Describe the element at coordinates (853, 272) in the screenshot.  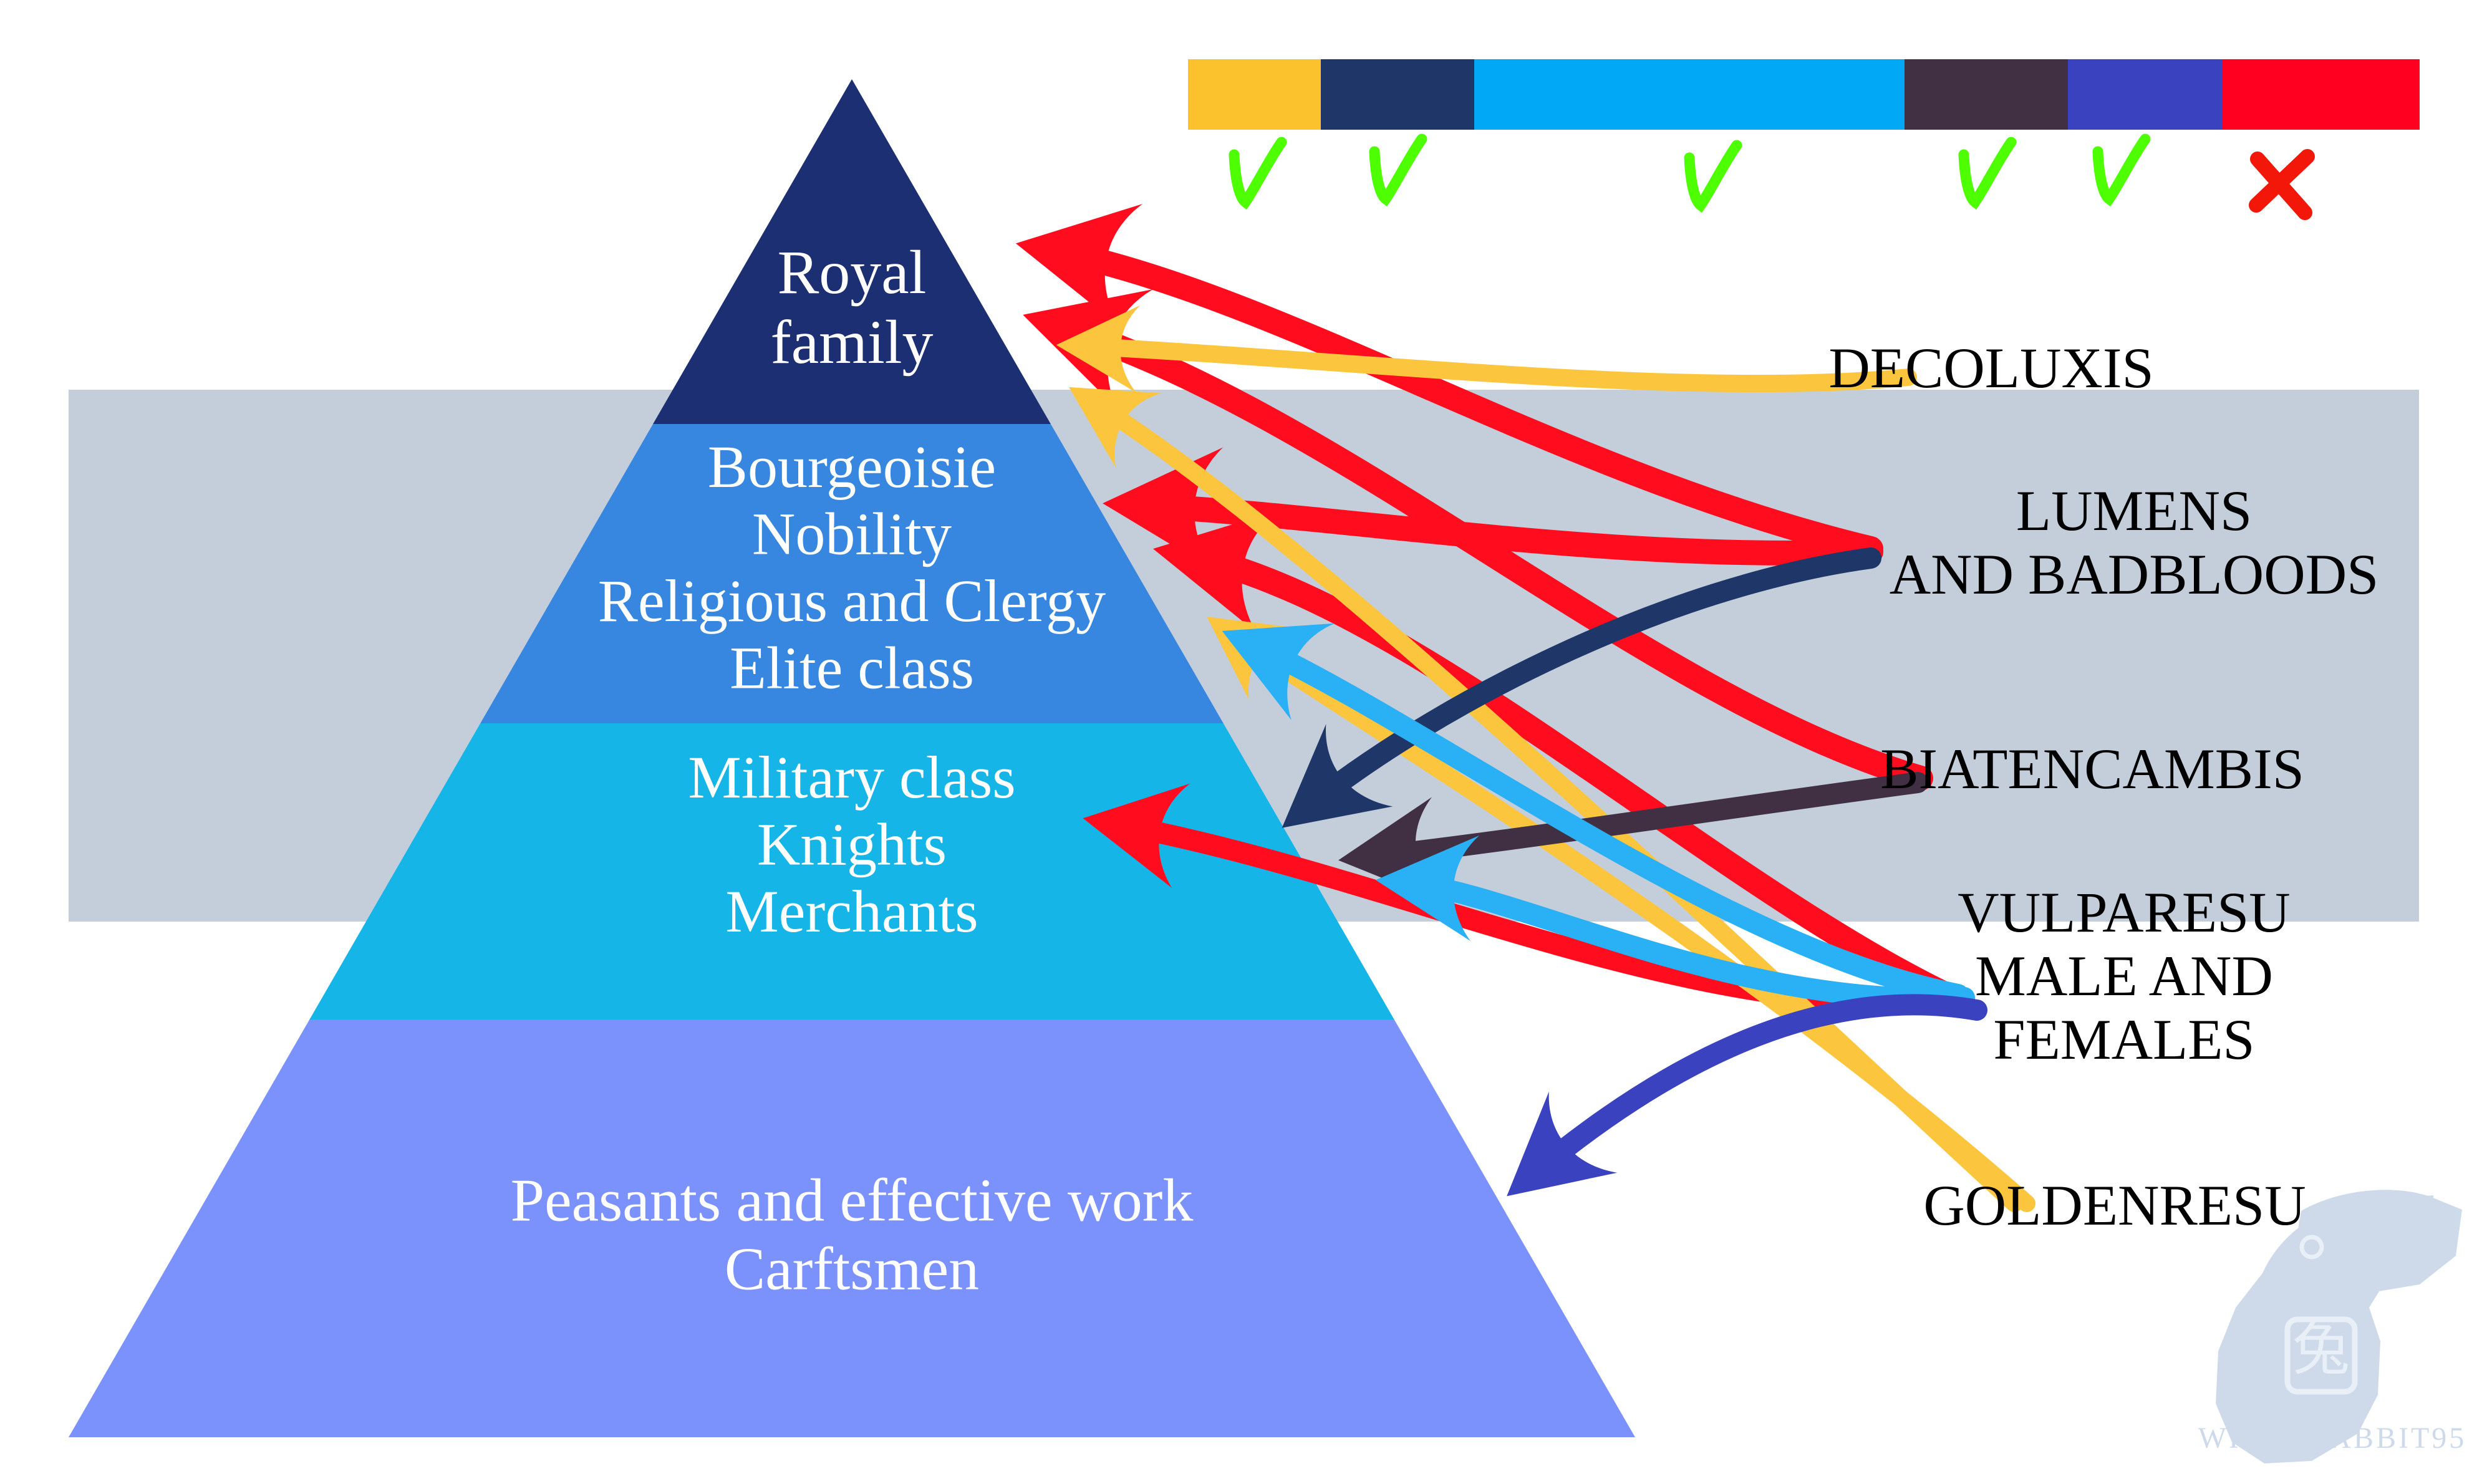
I see `pyramid-tier-royal-line: Royal` at that location.